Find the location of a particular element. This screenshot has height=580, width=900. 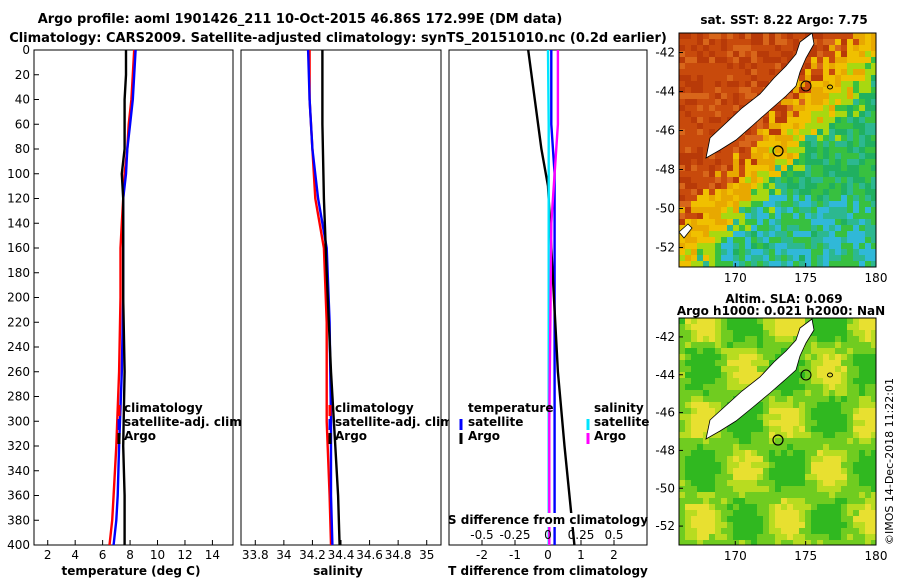

difference-legend-salinity: salinity satellite Argo is located at coordinates (616, 421).